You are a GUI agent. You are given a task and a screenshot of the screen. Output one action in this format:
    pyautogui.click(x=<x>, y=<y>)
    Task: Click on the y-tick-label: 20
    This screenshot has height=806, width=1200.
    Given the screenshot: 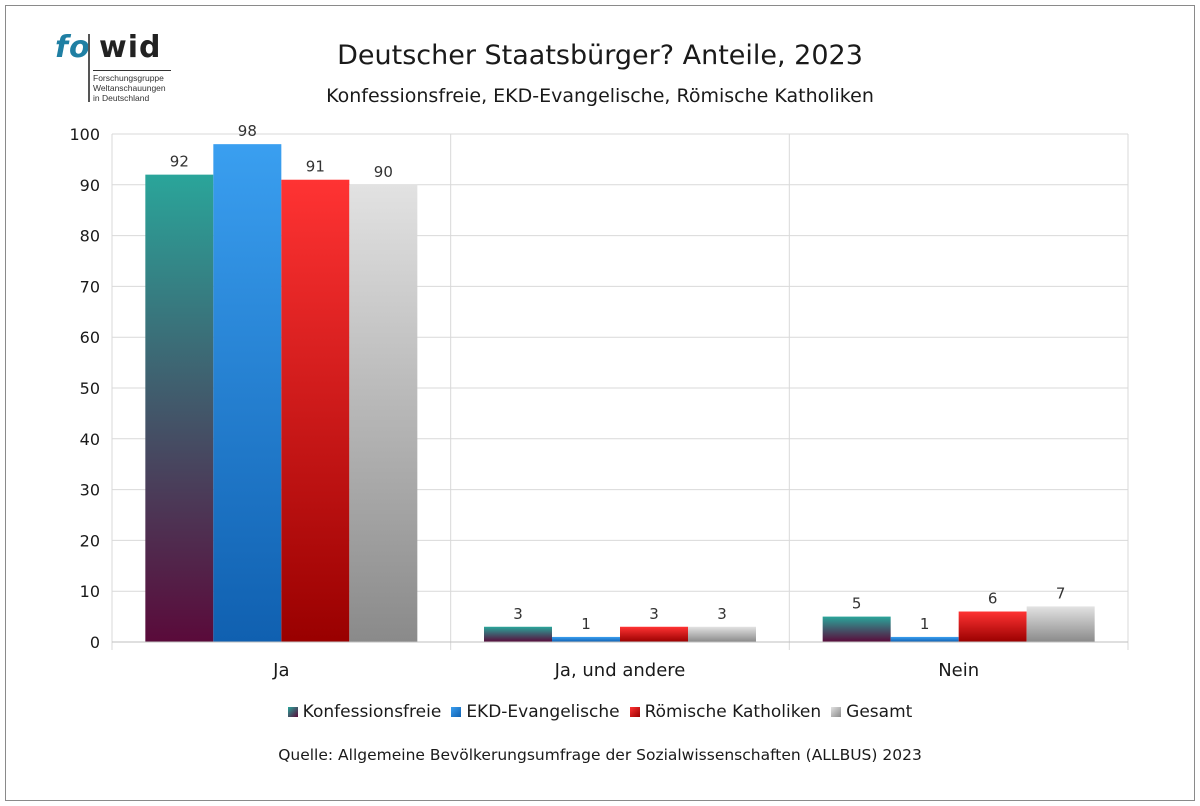 What is the action you would take?
    pyautogui.click(x=90, y=540)
    